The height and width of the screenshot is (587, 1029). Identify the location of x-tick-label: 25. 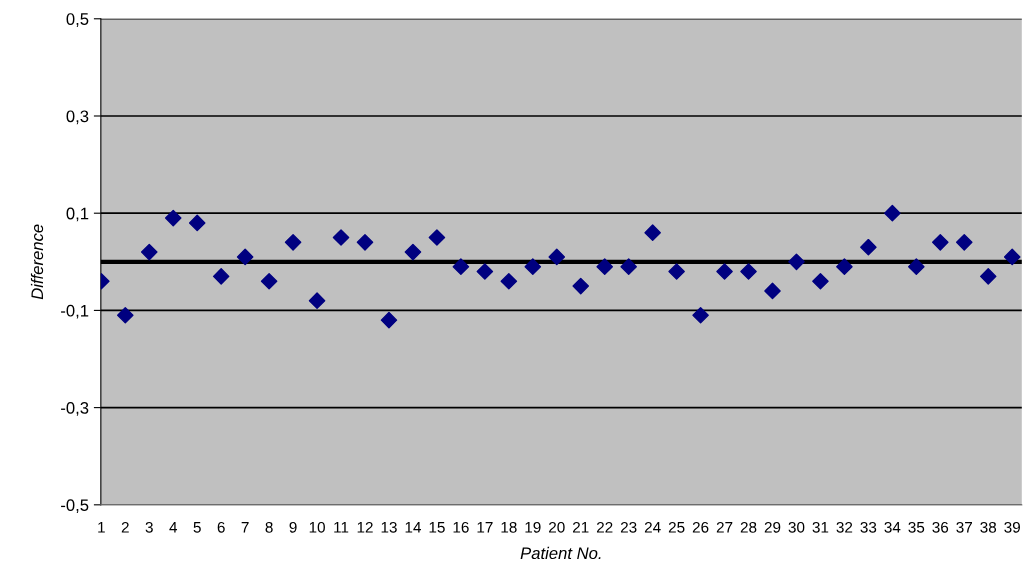
(676, 527).